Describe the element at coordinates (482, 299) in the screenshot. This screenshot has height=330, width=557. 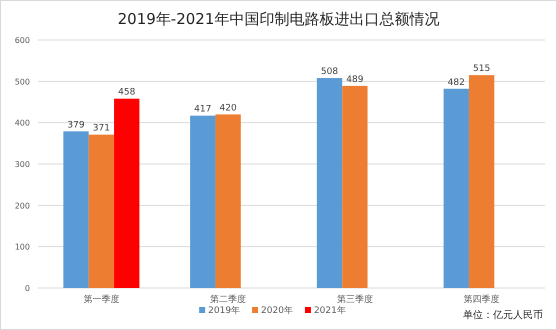
I see `x-tick-label: 第四季度` at that location.